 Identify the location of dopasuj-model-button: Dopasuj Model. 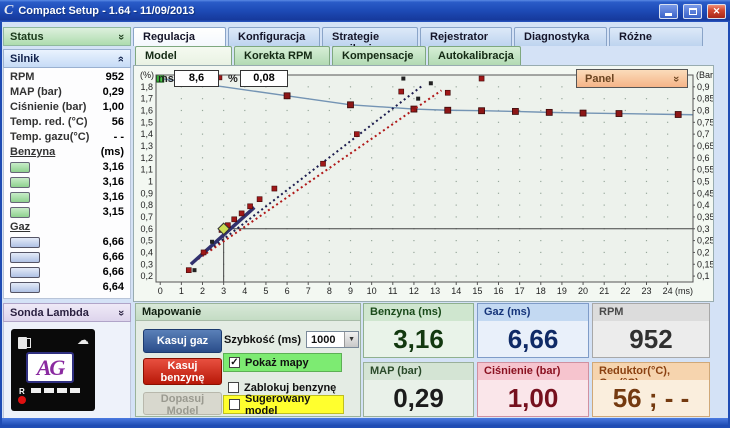
(182, 404).